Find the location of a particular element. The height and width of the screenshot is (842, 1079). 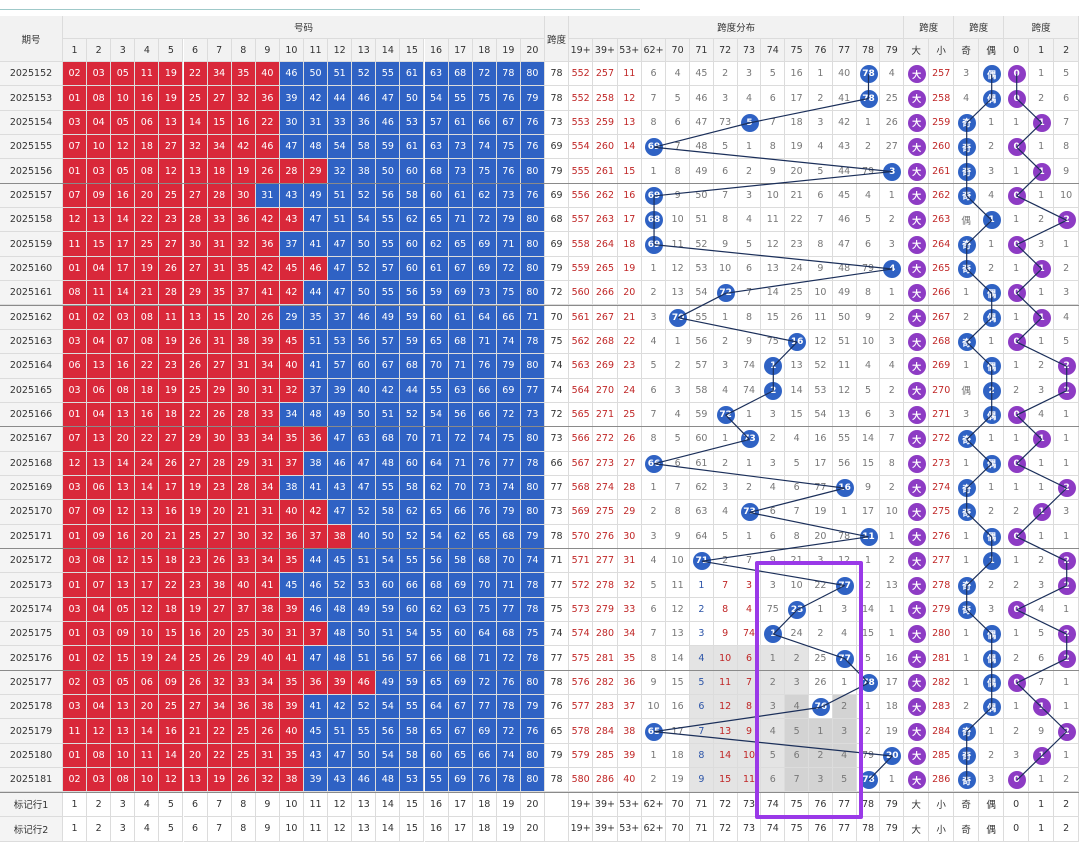

bs-cell: 258 is located at coordinates (942, 98).